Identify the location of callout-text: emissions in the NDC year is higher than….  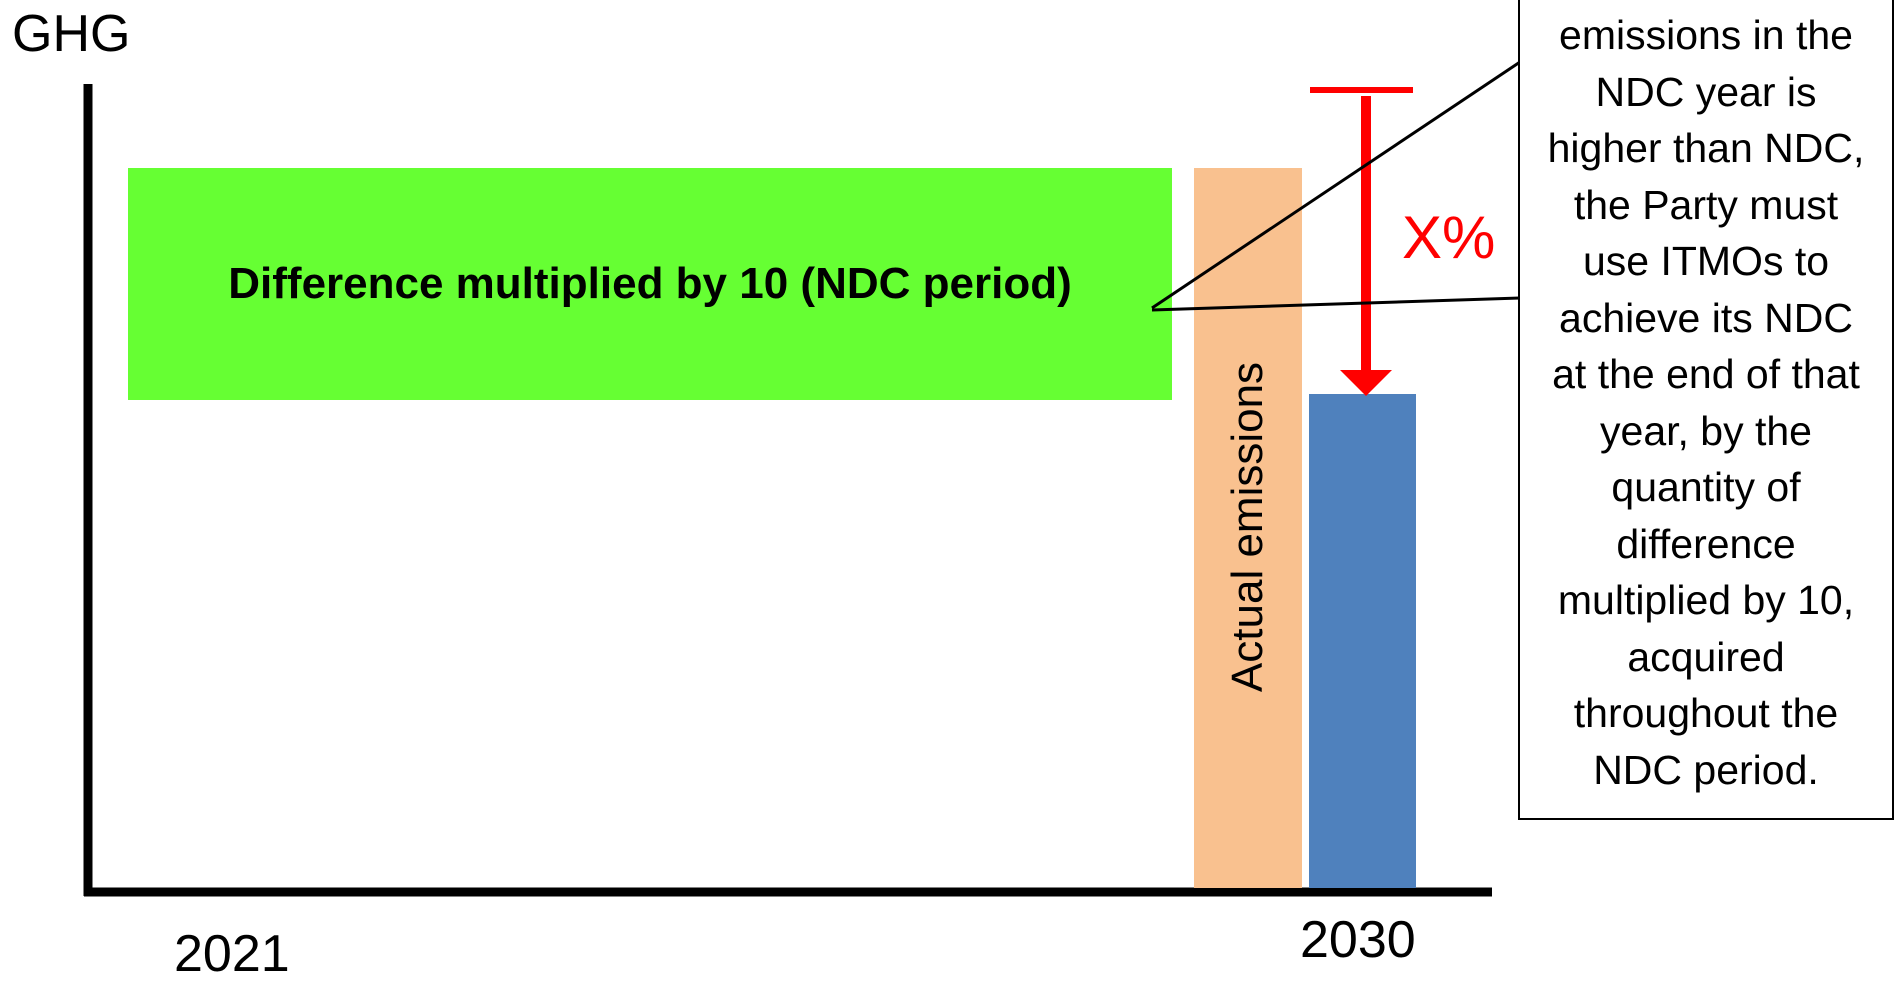
(1706, 402).